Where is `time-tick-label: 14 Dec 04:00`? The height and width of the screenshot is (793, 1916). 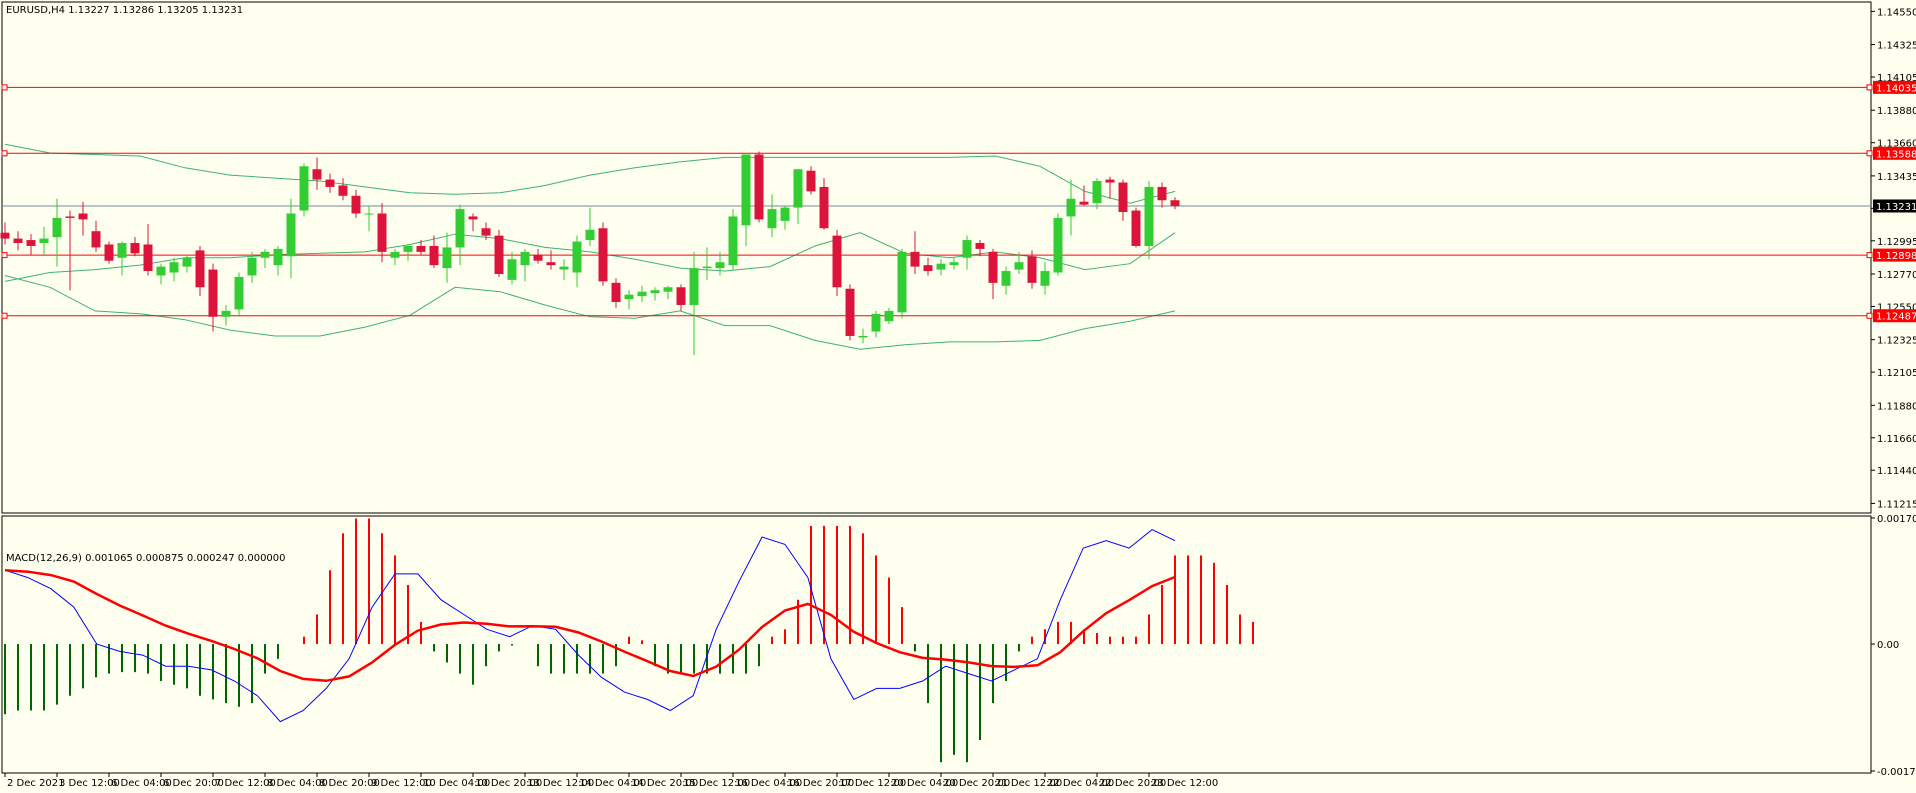 time-tick-label: 14 Dec 04:00 is located at coordinates (612, 783).